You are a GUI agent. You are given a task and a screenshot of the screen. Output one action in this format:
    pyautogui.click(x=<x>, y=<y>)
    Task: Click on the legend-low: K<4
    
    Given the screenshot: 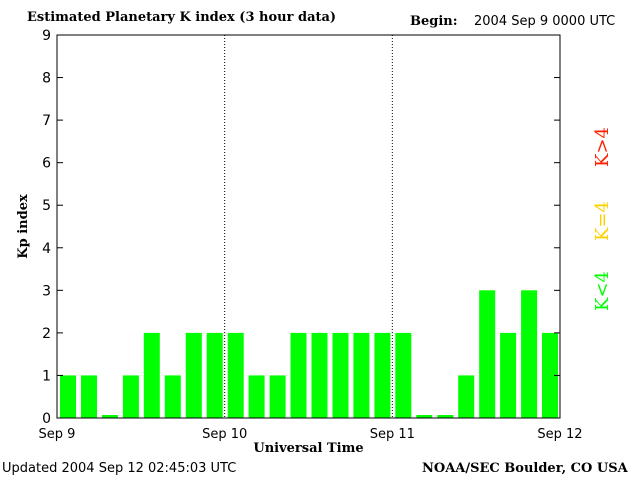 What is the action you would take?
    pyautogui.click(x=602, y=291)
    